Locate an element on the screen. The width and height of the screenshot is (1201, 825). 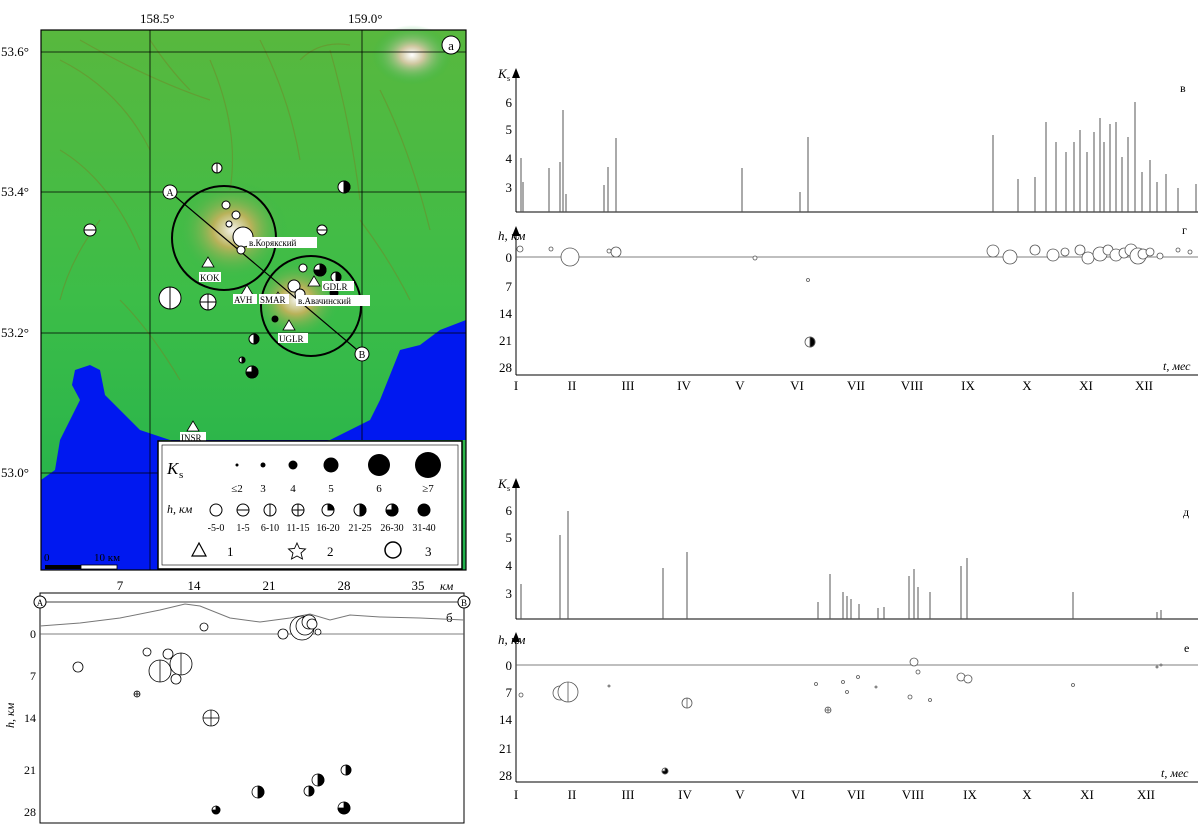
profile-y-tick-2: 7 is located at coordinates (33, 676).